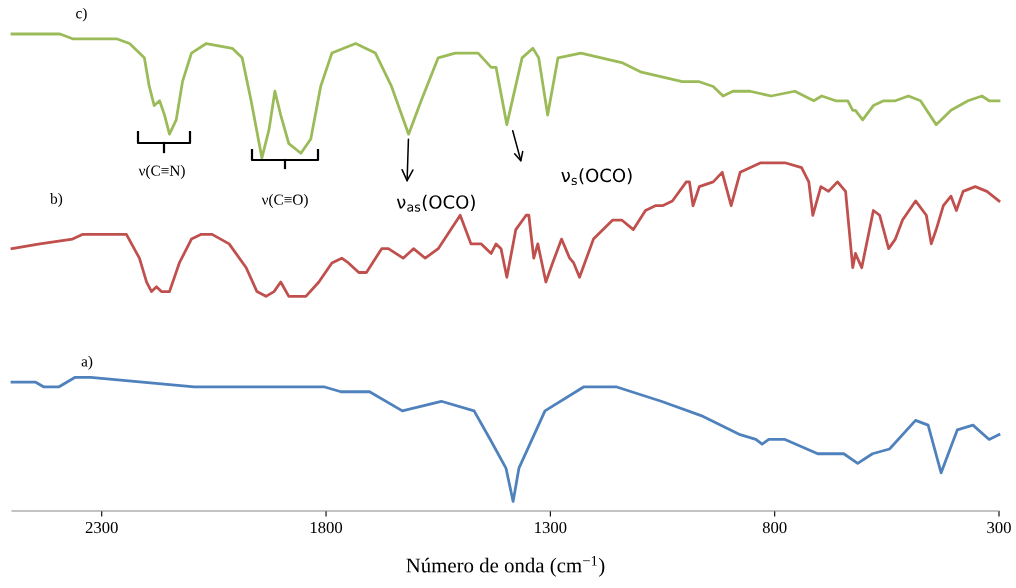 The width and height of the screenshot is (1016, 588). What do you see at coordinates (101, 527) in the screenshot?
I see `x-tick-label: 2300` at bounding box center [101, 527].